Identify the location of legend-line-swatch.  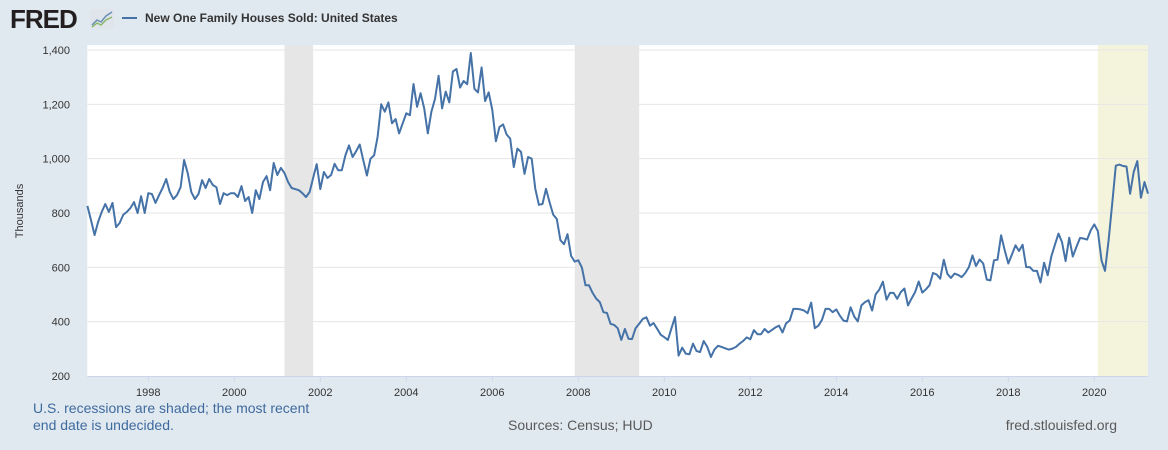
(129, 18).